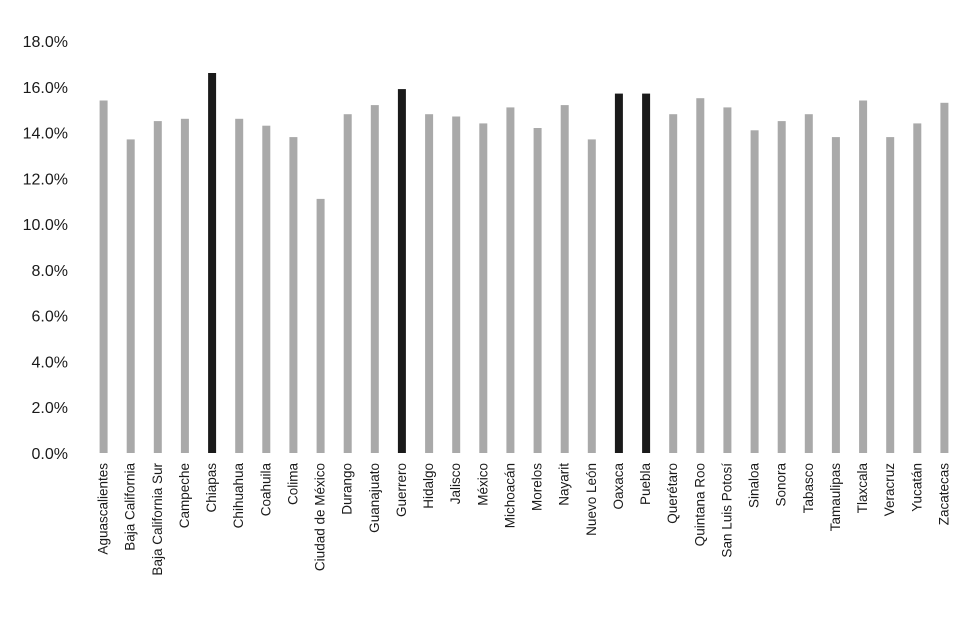  What do you see at coordinates (916, 487) in the screenshot?
I see `x-tick-label: Yucatán` at bounding box center [916, 487].